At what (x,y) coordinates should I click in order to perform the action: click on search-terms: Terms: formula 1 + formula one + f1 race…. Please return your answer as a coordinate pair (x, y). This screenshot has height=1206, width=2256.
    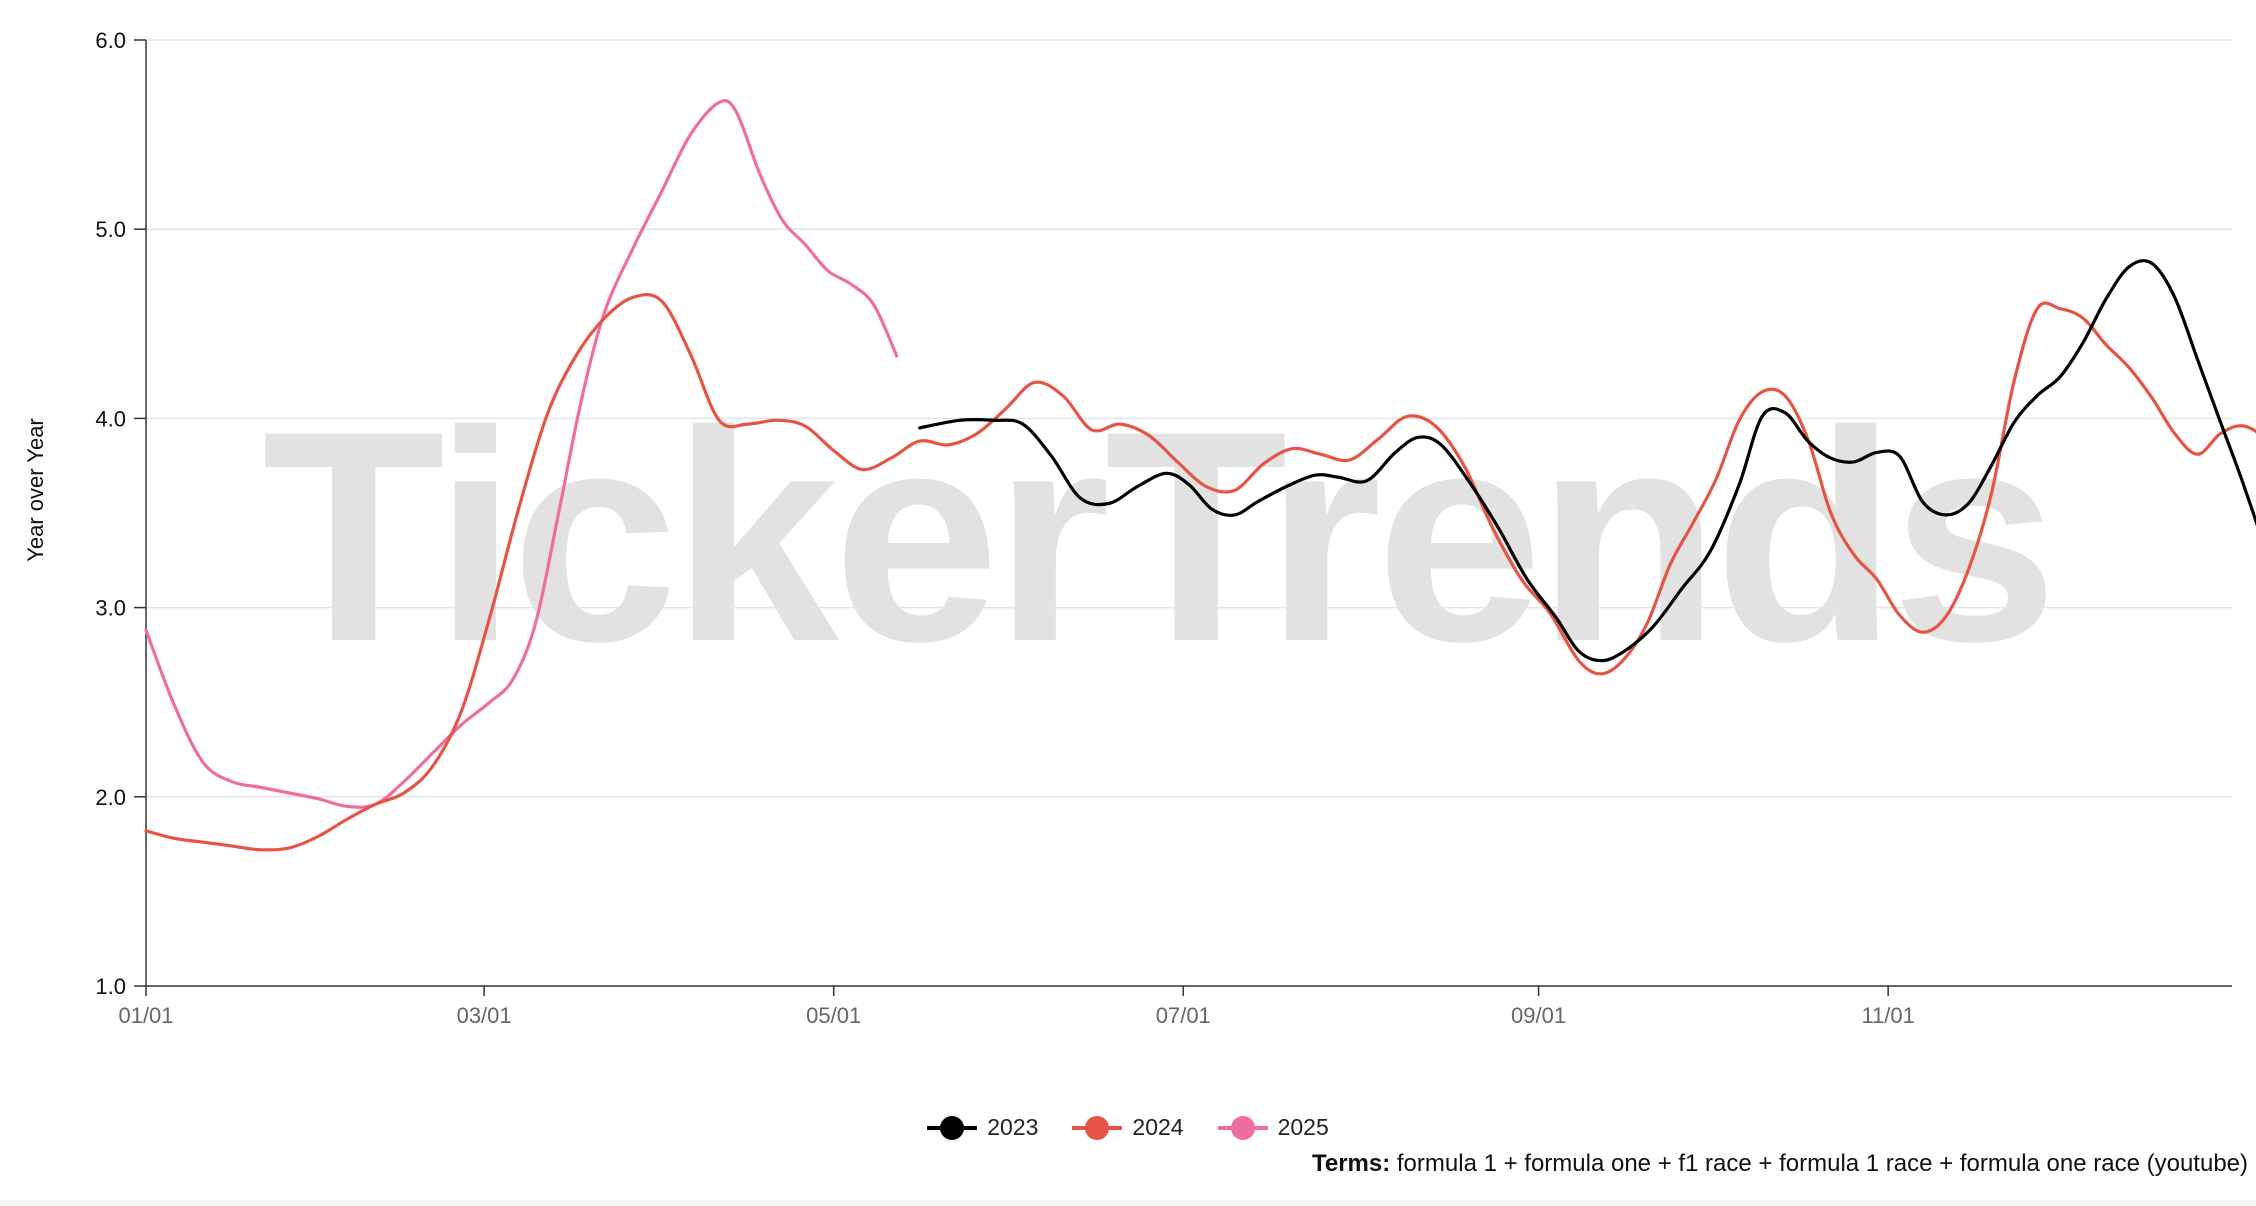
    Looking at the image, I should click on (1780, 1164).